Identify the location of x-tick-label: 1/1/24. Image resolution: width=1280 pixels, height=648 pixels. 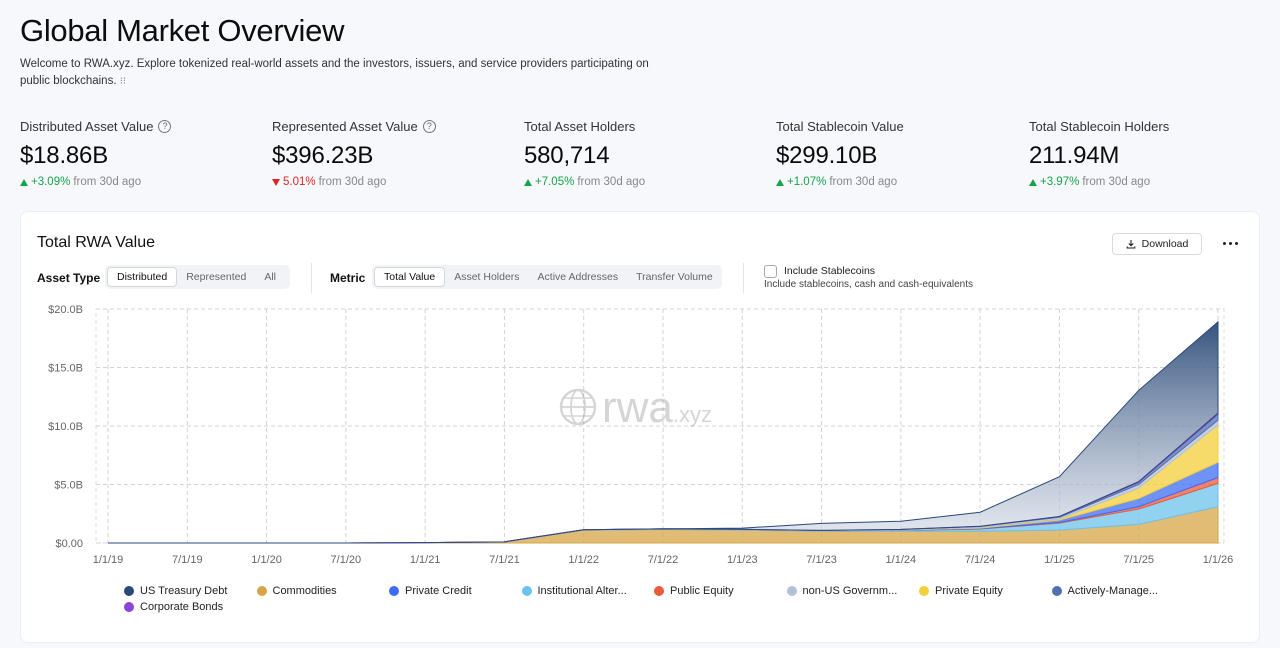
(901, 560).